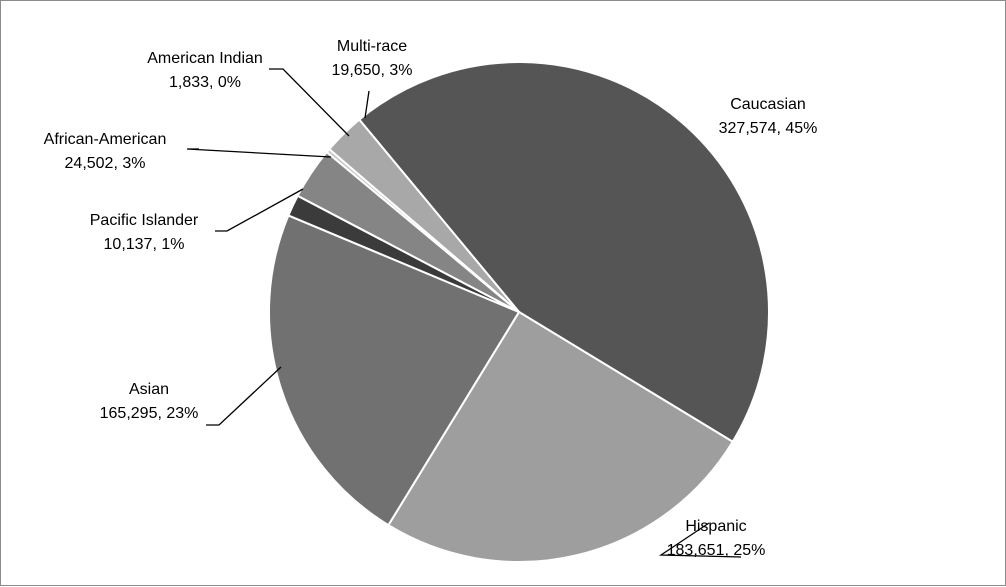  What do you see at coordinates (309, 102) in the screenshot?
I see `leader-line-american-indian` at bounding box center [309, 102].